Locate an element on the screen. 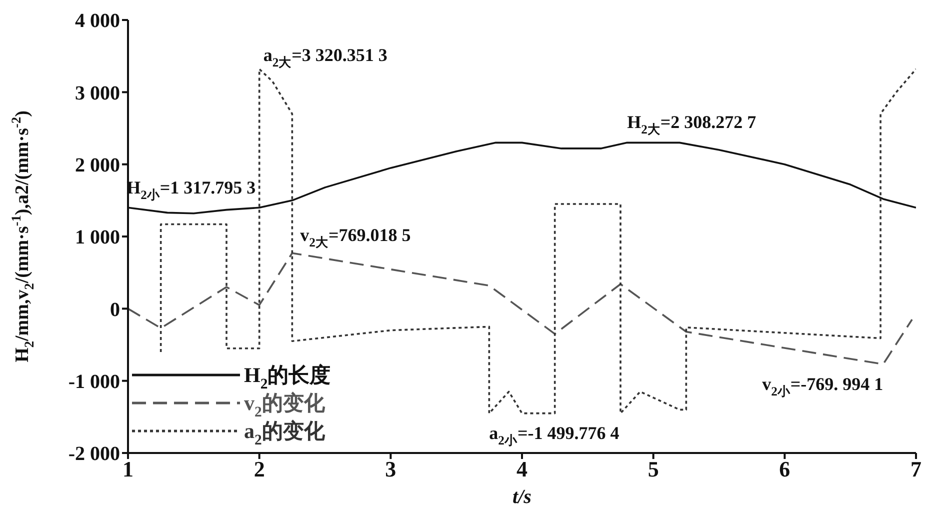  y-tick-label: -2 000 is located at coordinates (94, 454).